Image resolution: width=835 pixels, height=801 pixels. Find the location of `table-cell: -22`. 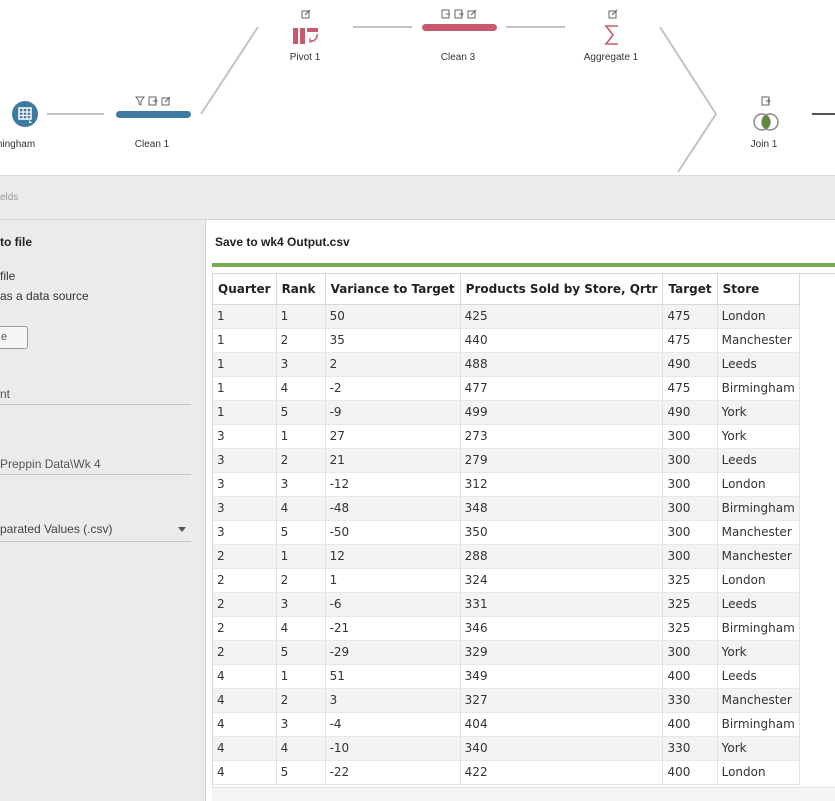

table-cell: -22 is located at coordinates (393, 772).